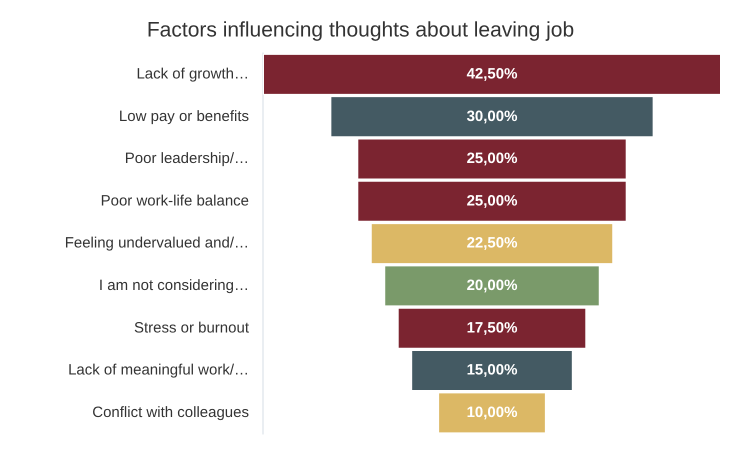  Describe the element at coordinates (492, 116) in the screenshot. I see `data-label: 30,00%` at that location.